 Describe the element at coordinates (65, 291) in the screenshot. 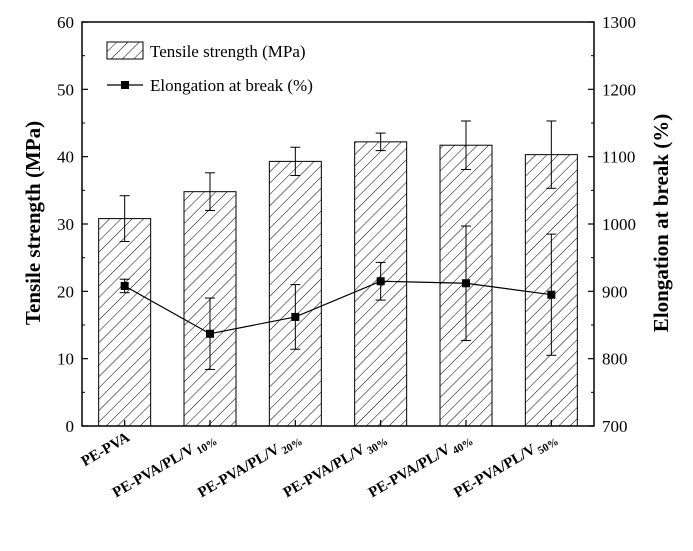

I see `y-left-tick-label-20: 20` at that location.